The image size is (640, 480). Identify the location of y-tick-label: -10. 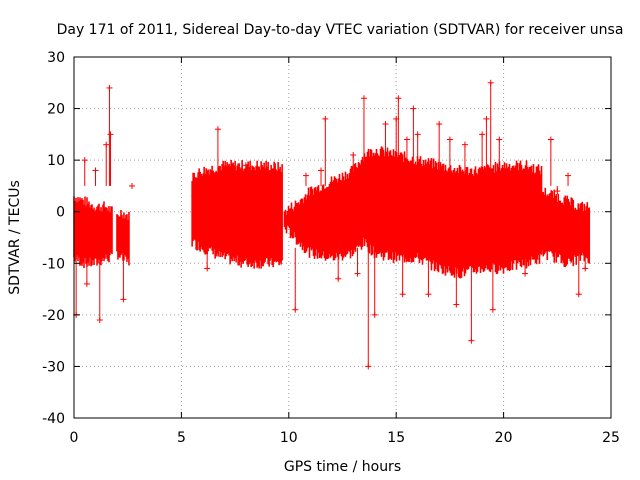
(53, 264).